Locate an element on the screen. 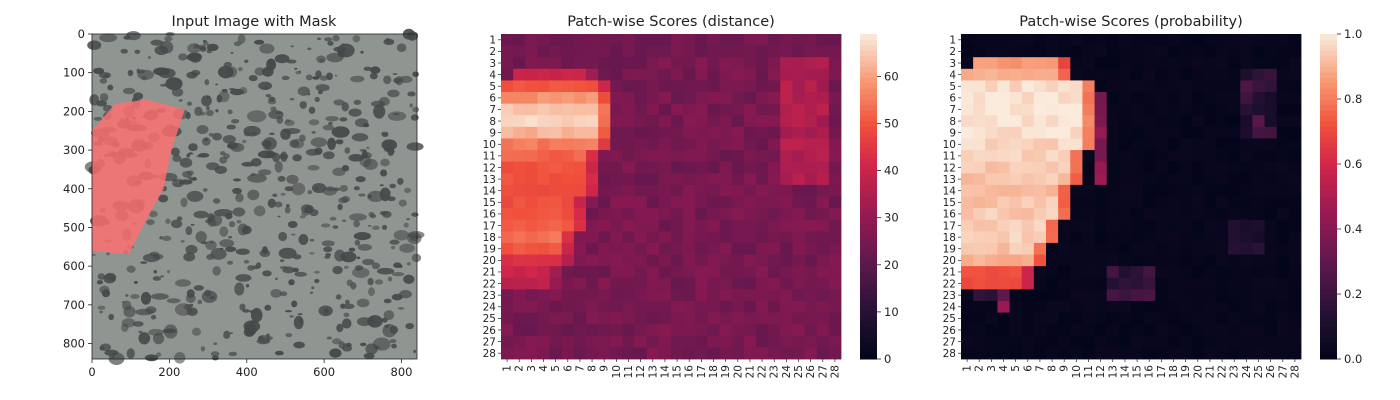 Image resolution: width=1400 pixels, height=400 pixels. x-tick-label: 8 is located at coordinates (1053, 368).